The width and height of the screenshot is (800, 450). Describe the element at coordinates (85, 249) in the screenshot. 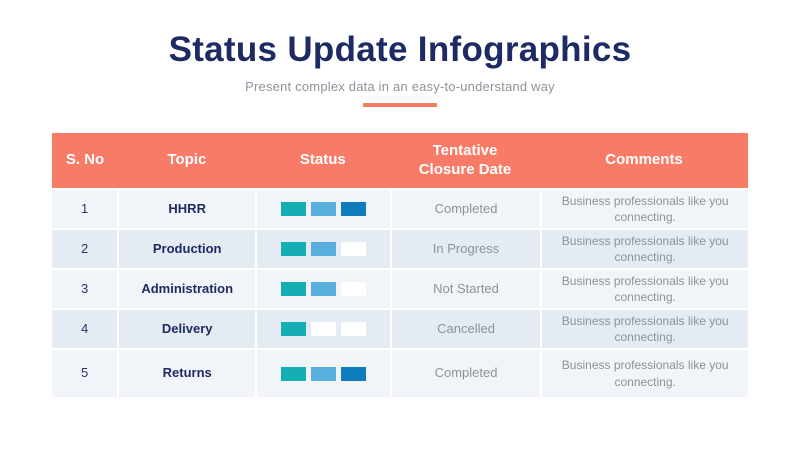

I see `cell-sno: 2` at that location.